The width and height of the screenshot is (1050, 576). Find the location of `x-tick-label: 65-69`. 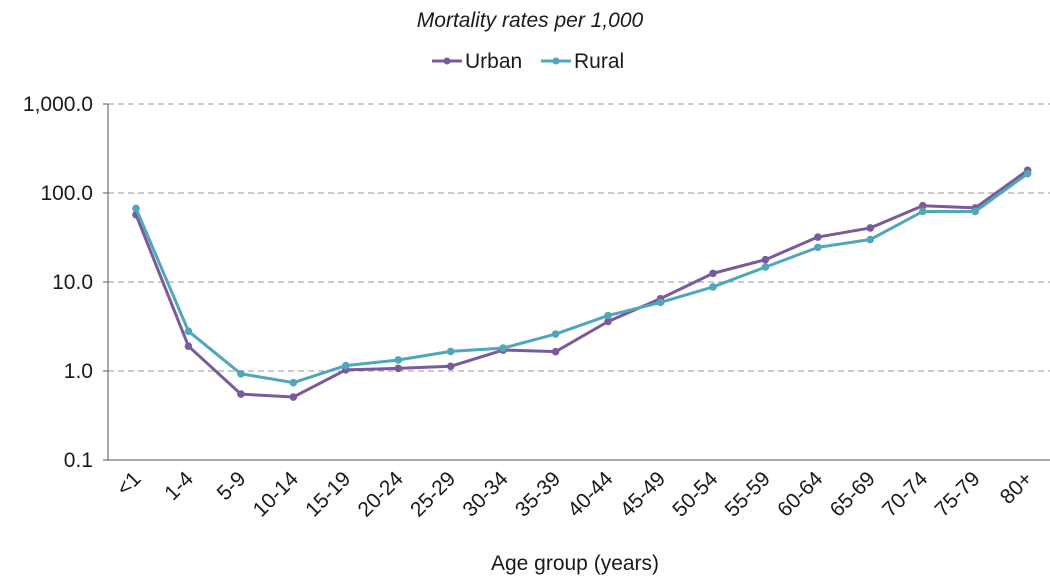

x-tick-label: 65-69 is located at coordinates (853, 494).